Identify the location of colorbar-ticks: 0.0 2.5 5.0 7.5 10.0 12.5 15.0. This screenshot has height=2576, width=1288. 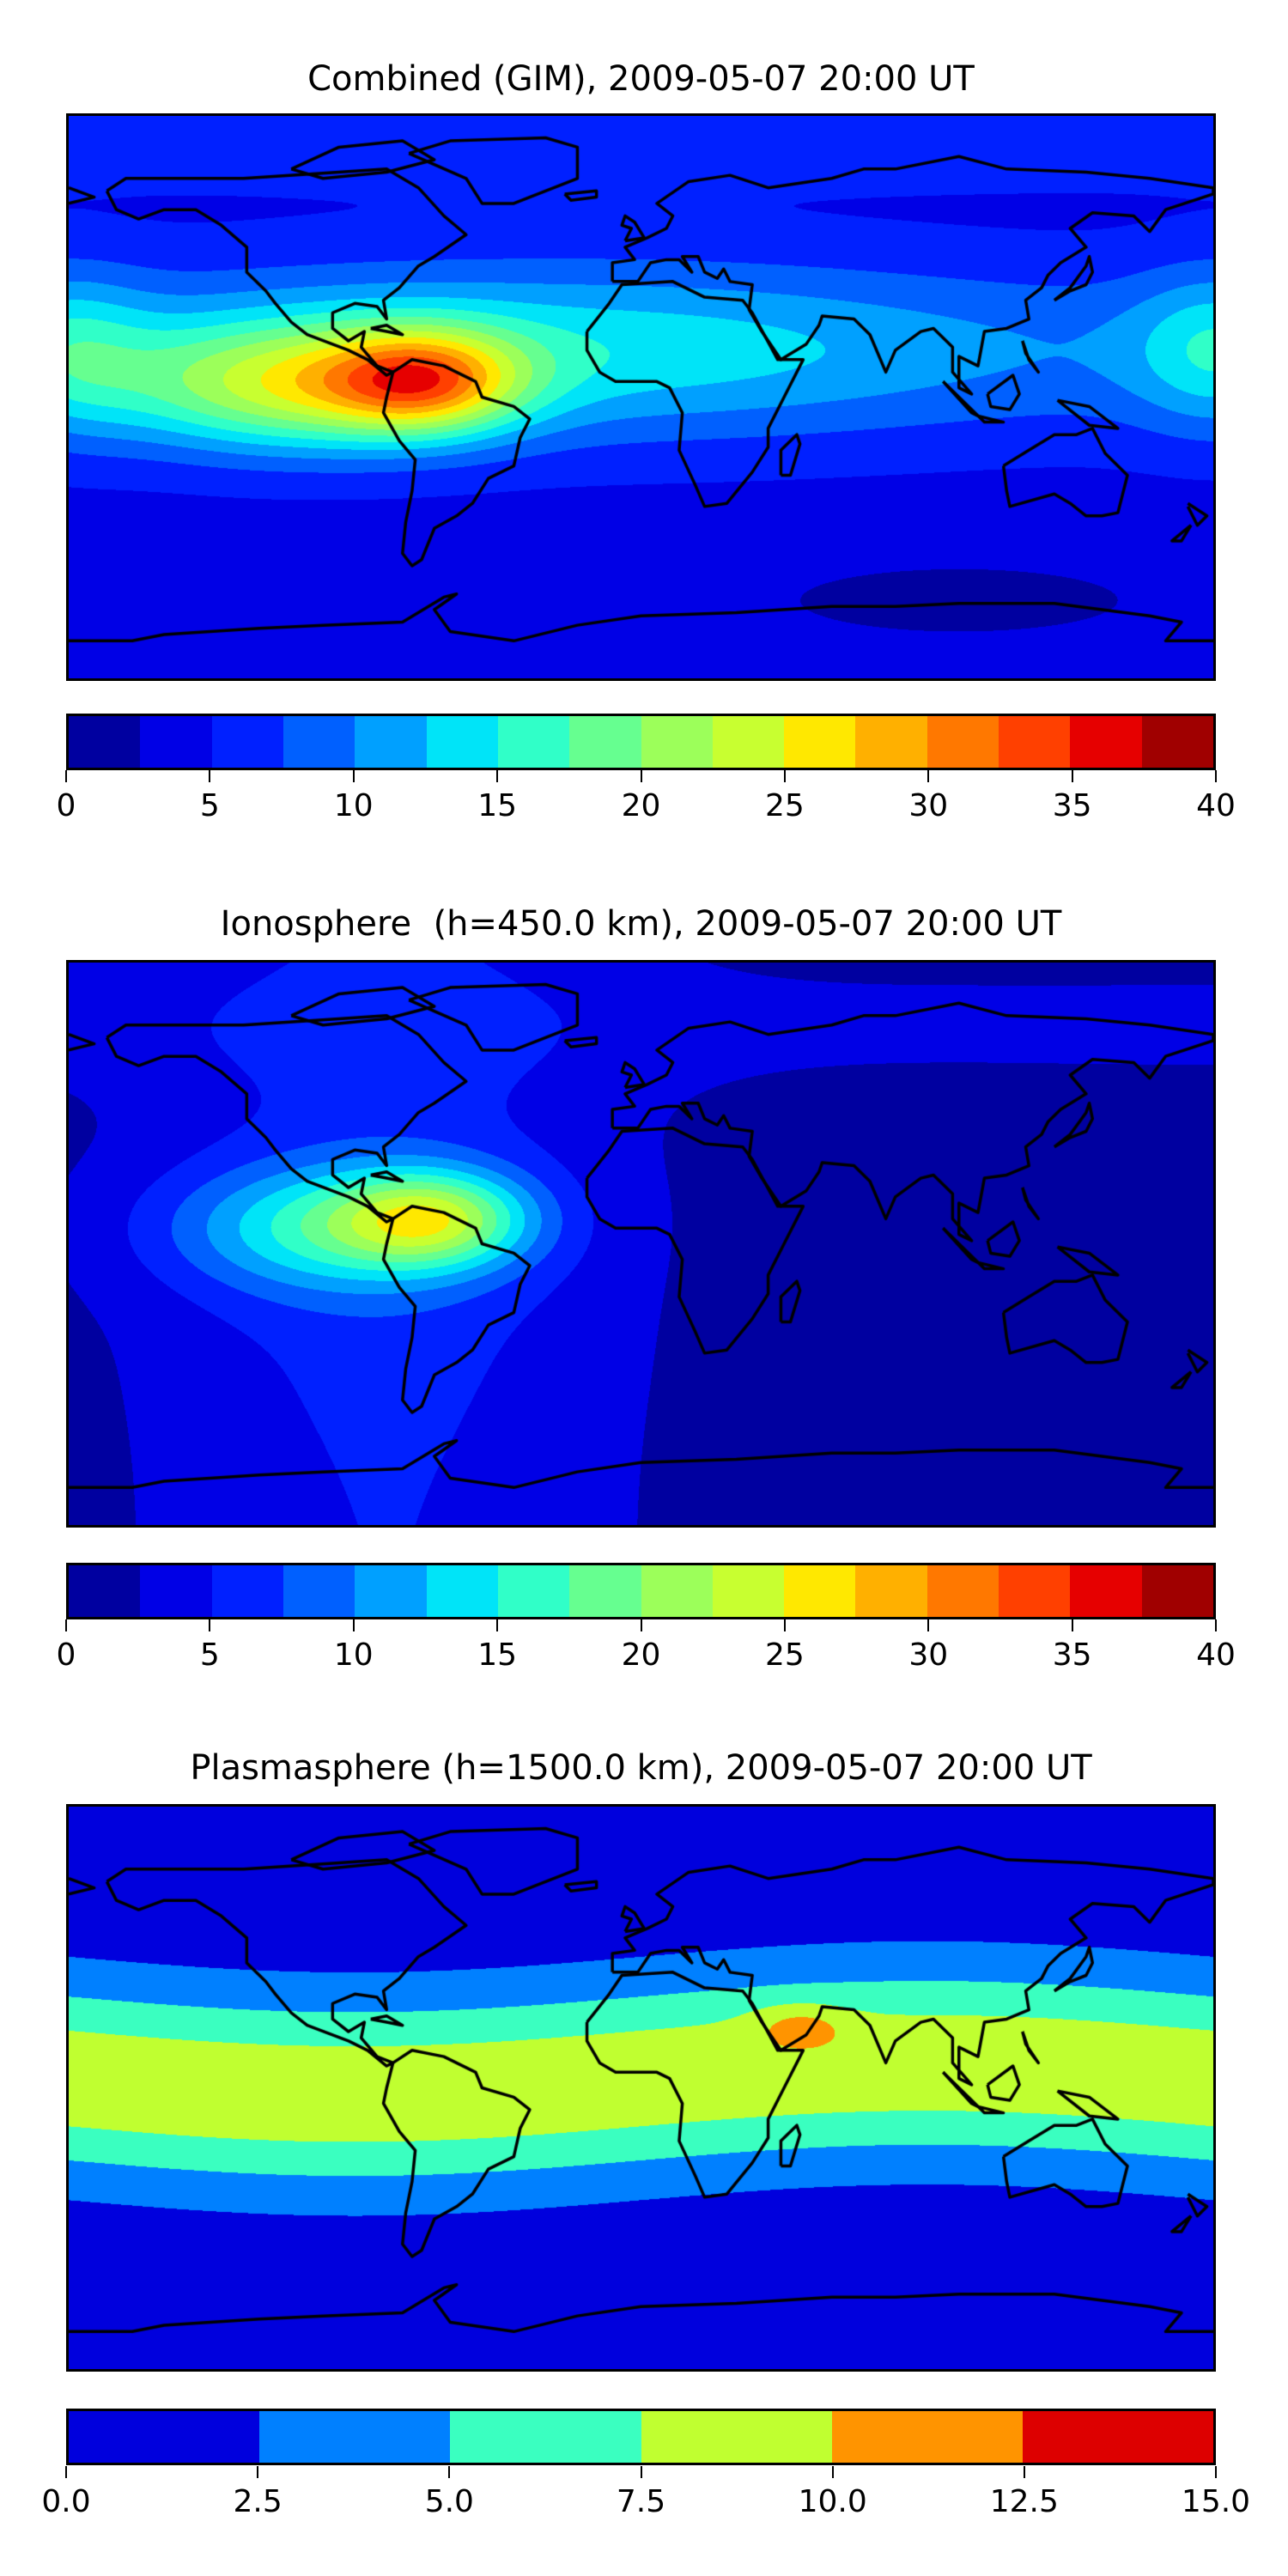
(645, 2492).